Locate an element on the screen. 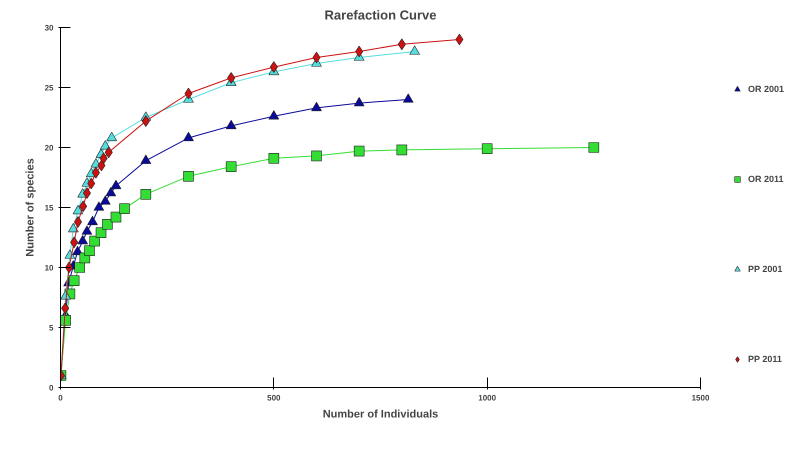 The height and width of the screenshot is (472, 797). y-tick-label: 10 is located at coordinates (49, 268).